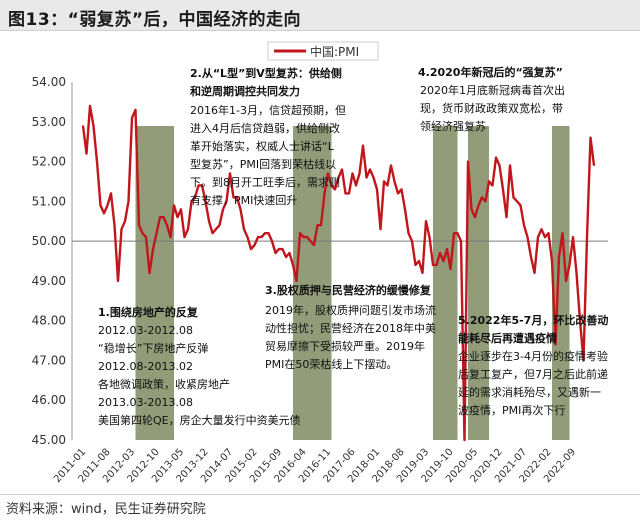 The width and height of the screenshot is (640, 523). I want to click on title-bar: 图13：“弱复苏”后，中国经济的走向, so click(320, 15).